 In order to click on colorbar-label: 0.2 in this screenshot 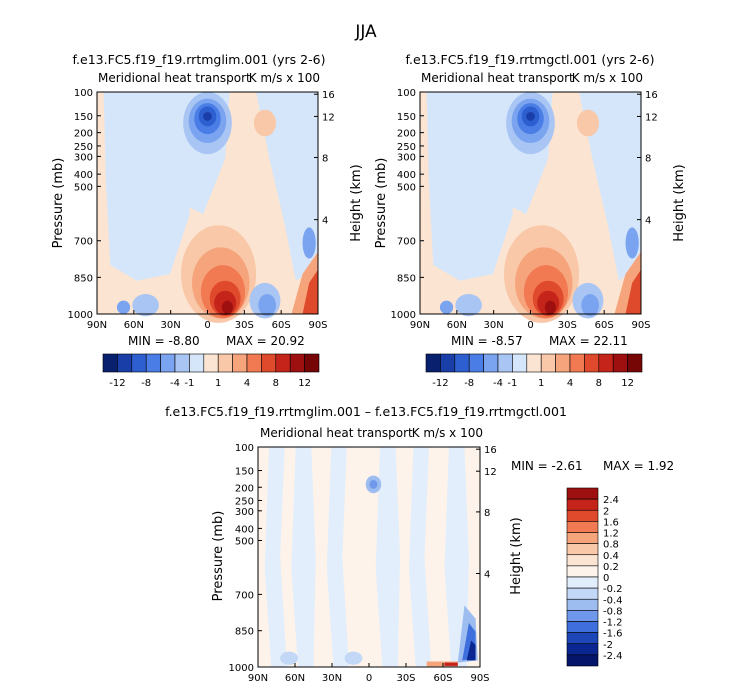, I will do `click(611, 567)`.